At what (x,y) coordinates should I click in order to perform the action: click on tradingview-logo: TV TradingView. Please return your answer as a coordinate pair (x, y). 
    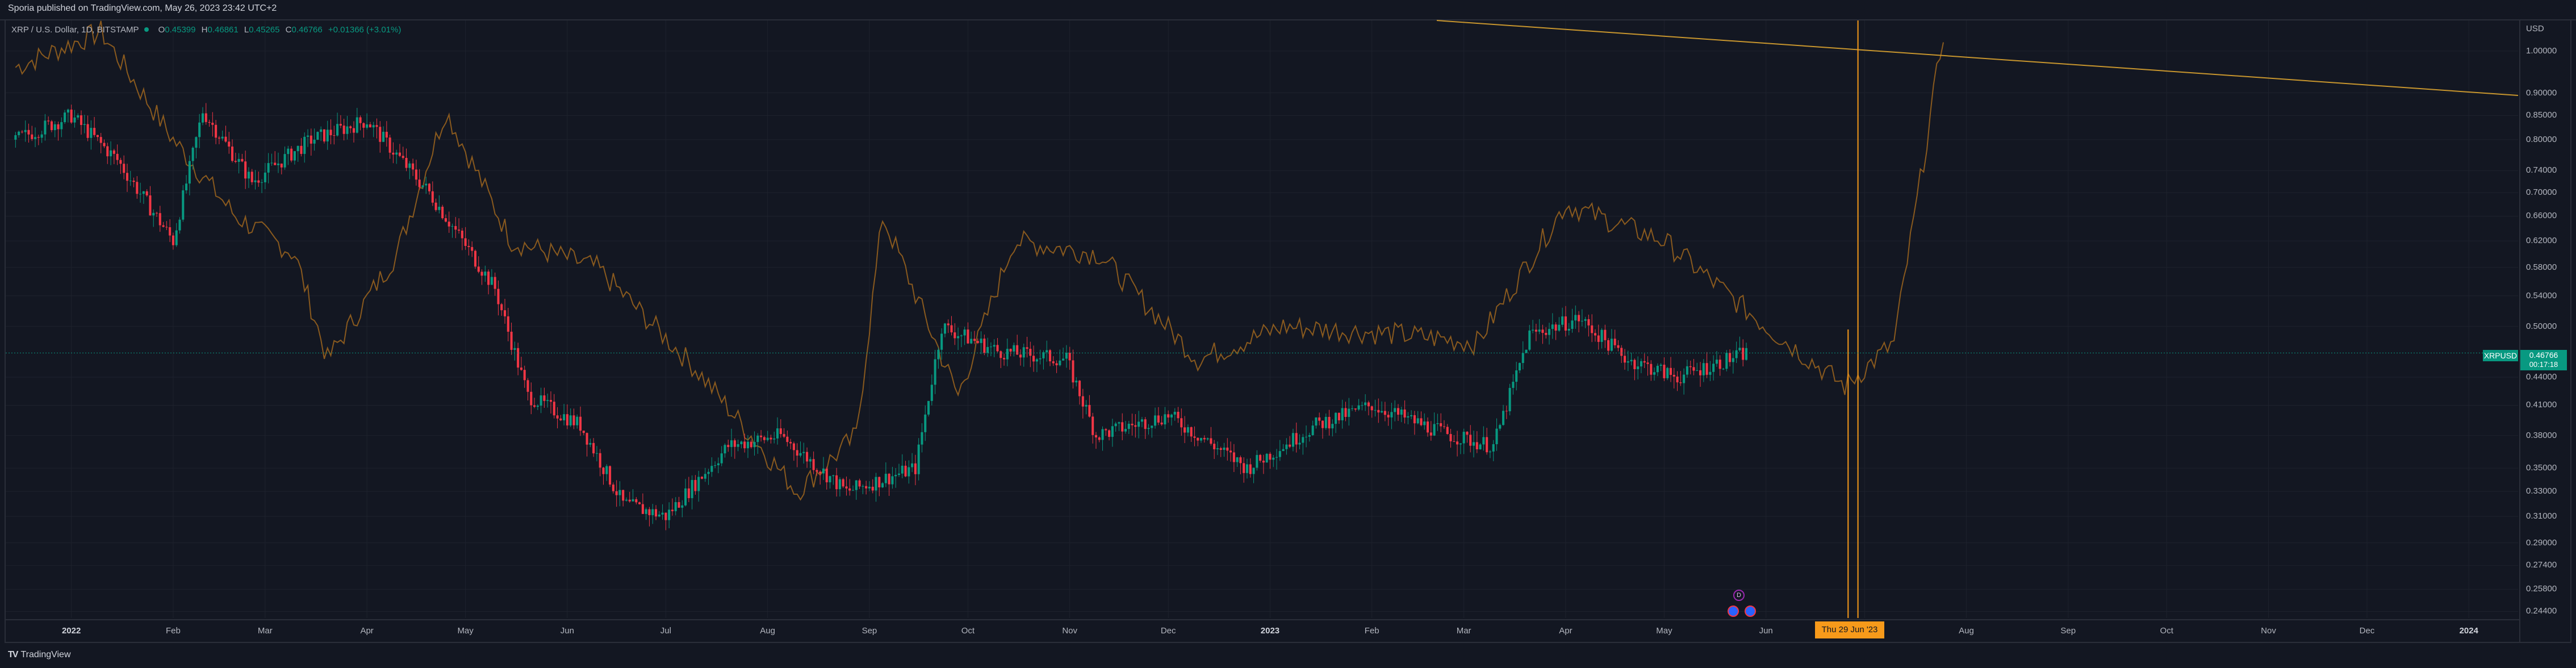
    Looking at the image, I should click on (39, 655).